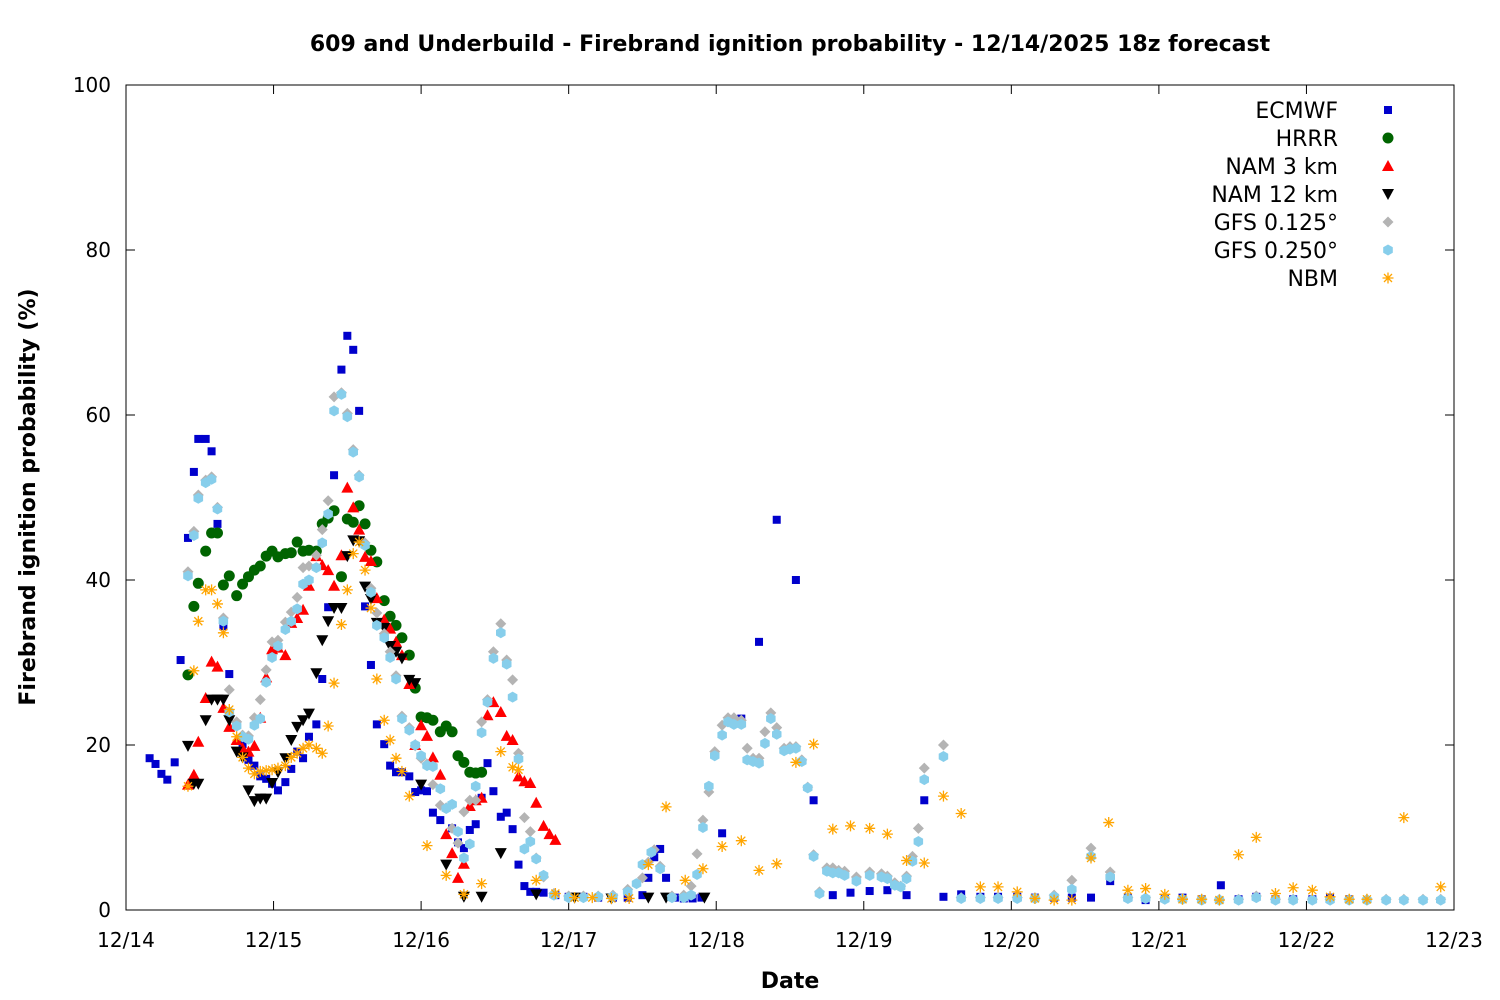  Describe the element at coordinates (98, 250) in the screenshot. I see `y-tick-label: 80` at that location.